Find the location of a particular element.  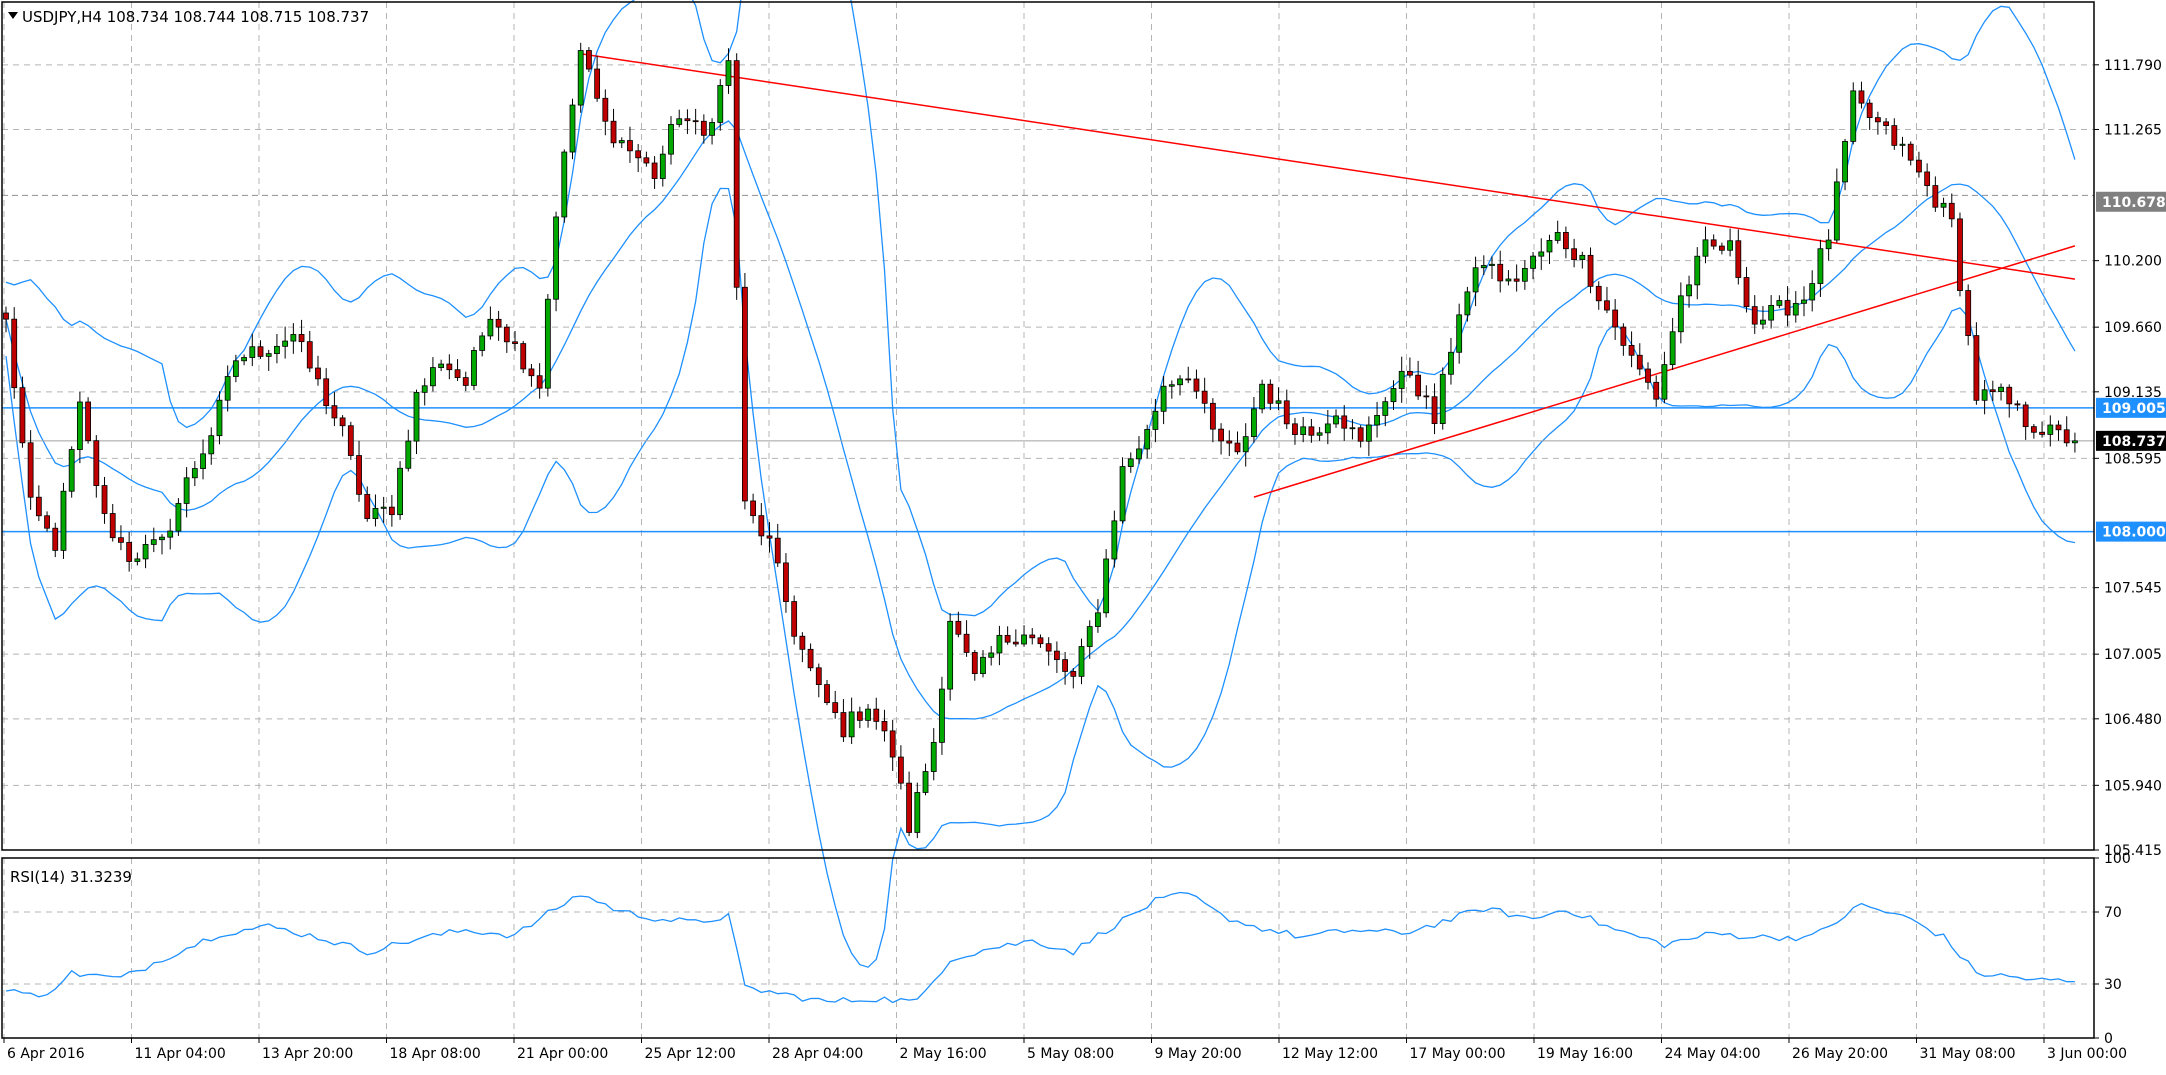

price-labels: 110.678 109.005 108.737 108.000 is located at coordinates (2131, 366).